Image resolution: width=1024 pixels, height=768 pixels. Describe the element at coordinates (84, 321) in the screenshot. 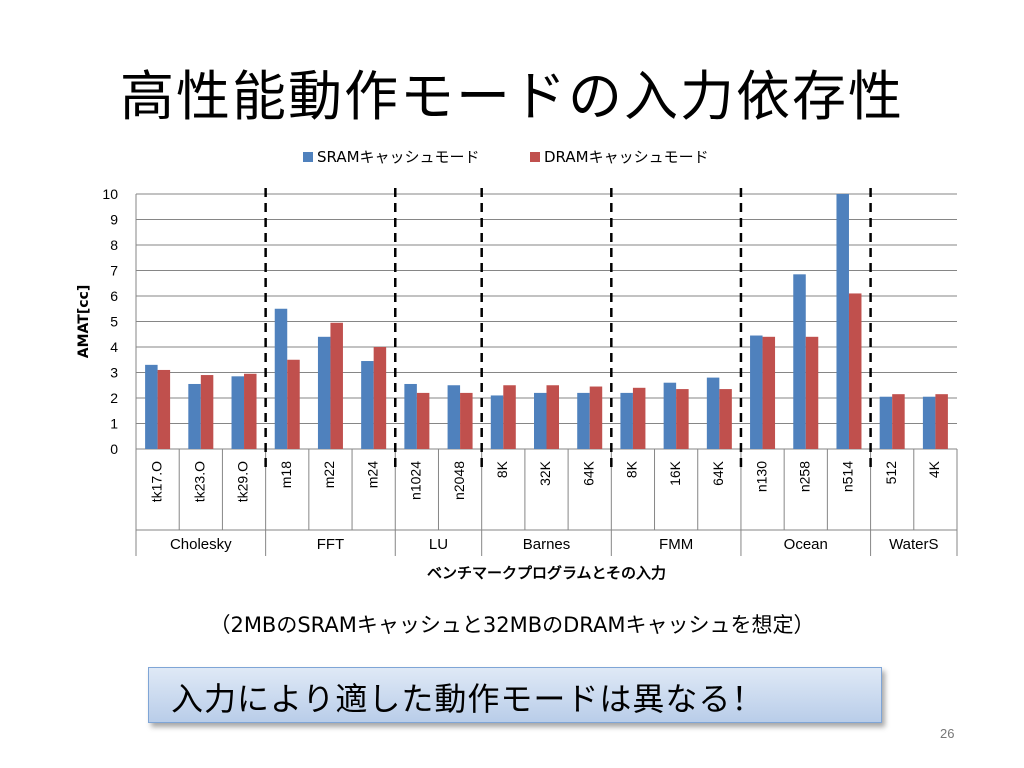

I see `y-axis-title: AMAT[cc]` at that location.